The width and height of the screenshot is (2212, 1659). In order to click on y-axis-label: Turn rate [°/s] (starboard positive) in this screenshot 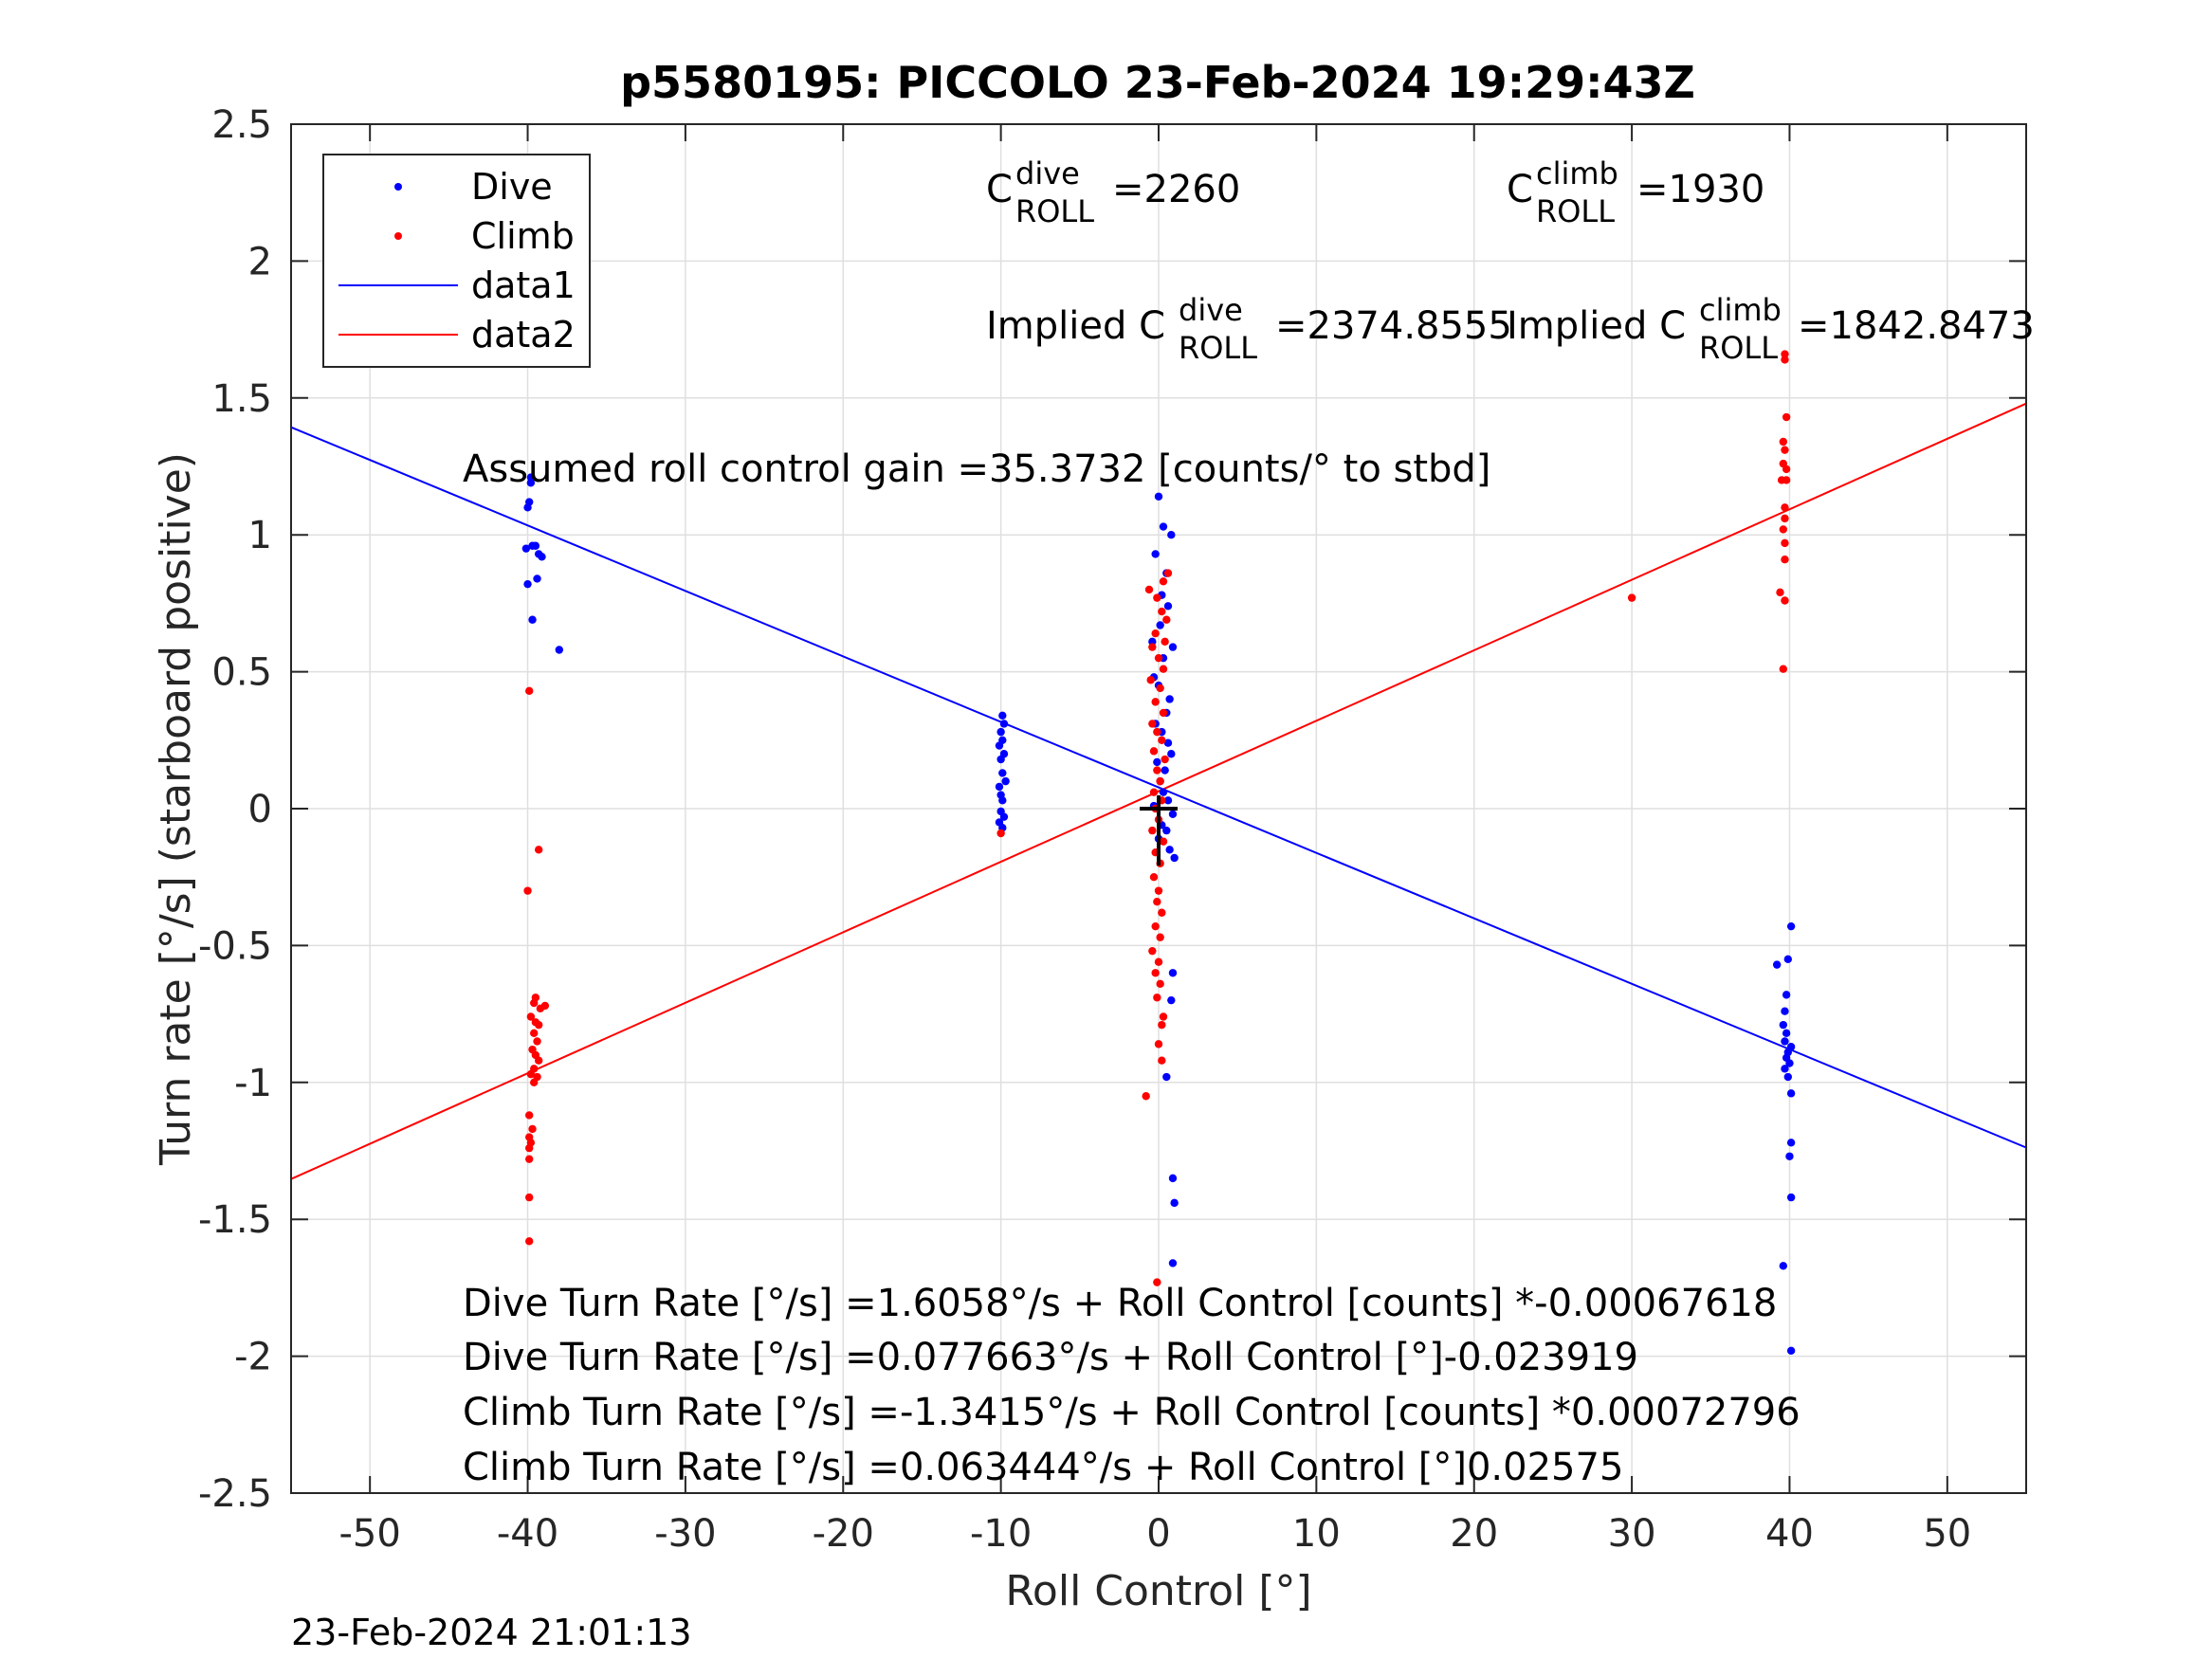, I will do `click(176, 809)`.